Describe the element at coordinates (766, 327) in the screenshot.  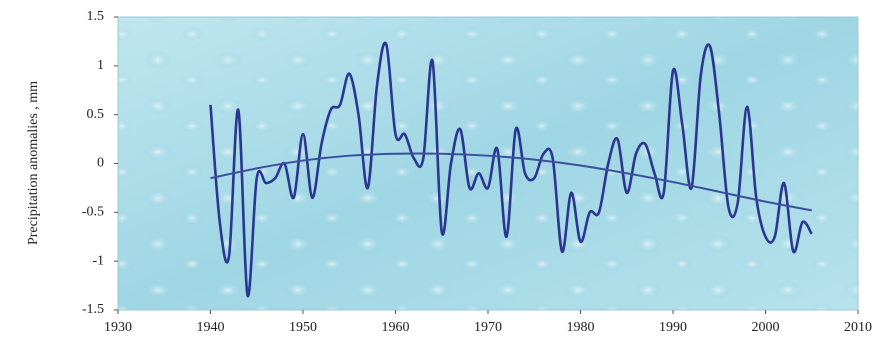
I see `x-tick-label: 2000` at that location.